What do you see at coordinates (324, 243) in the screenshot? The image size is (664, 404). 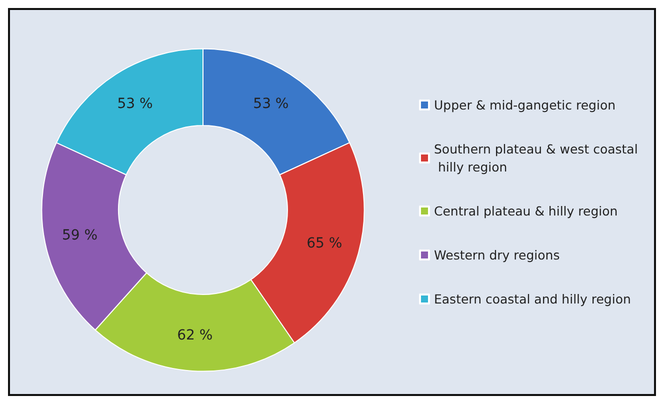 I see `data-label: 65 %` at bounding box center [324, 243].